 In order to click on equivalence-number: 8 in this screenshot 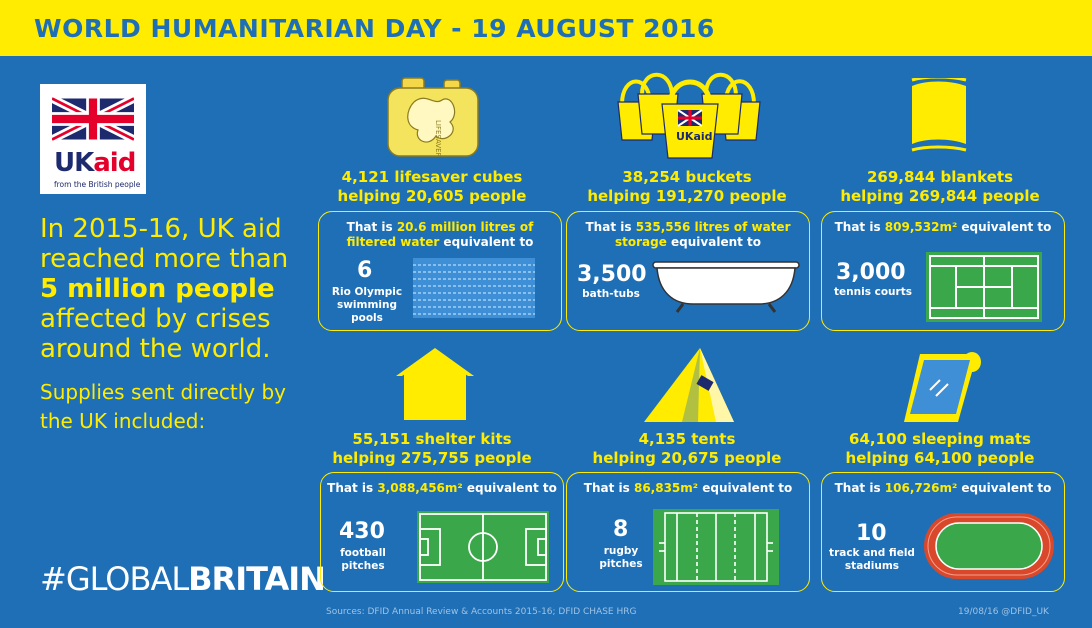, I will do `click(621, 529)`.